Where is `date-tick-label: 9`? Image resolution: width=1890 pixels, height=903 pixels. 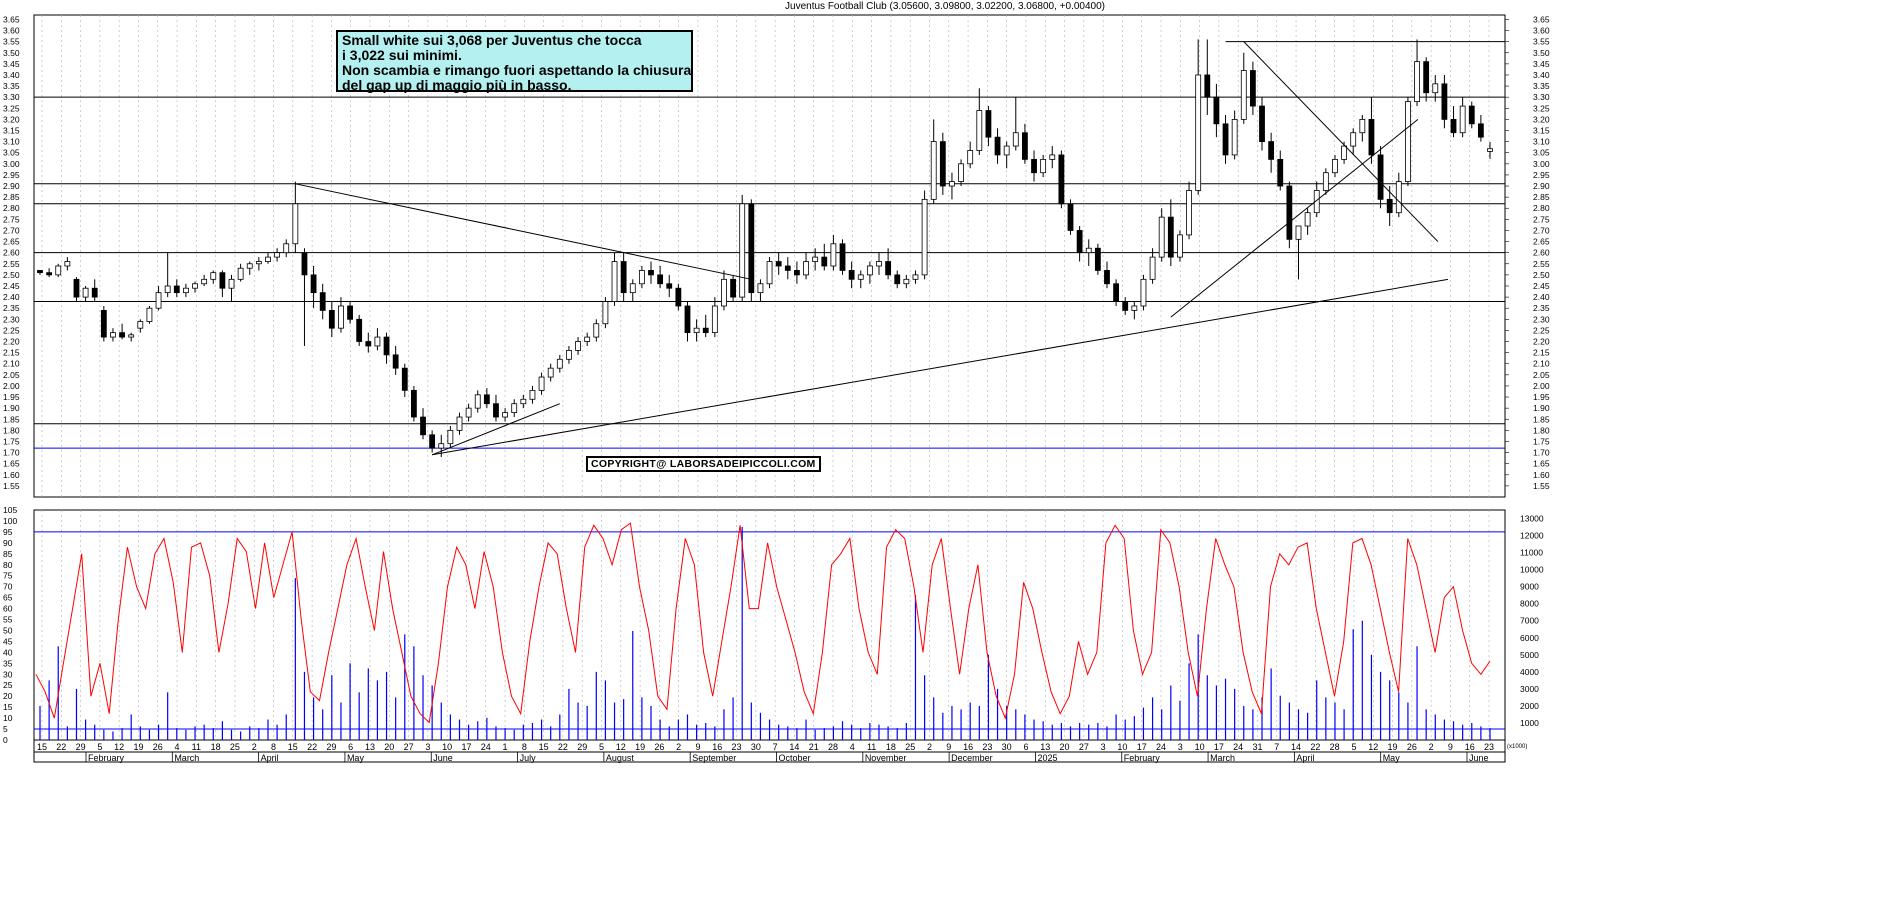 date-tick-label: 9 is located at coordinates (948, 747).